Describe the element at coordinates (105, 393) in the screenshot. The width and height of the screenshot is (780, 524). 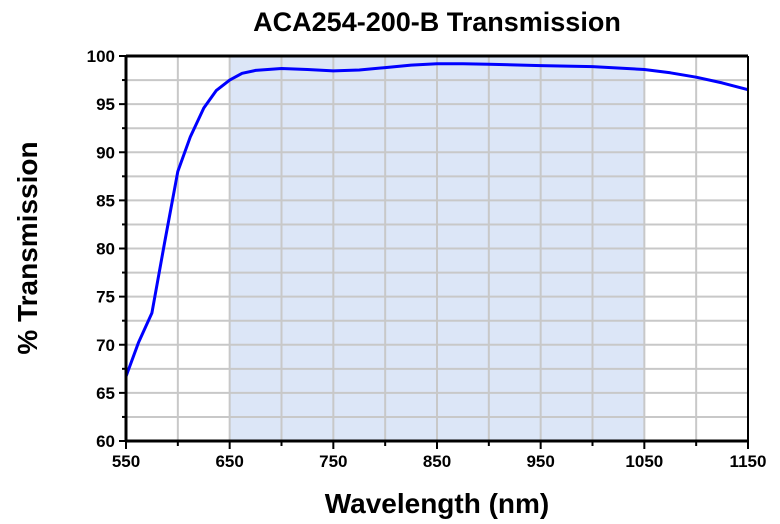
I see `y-tick-label: 65` at that location.